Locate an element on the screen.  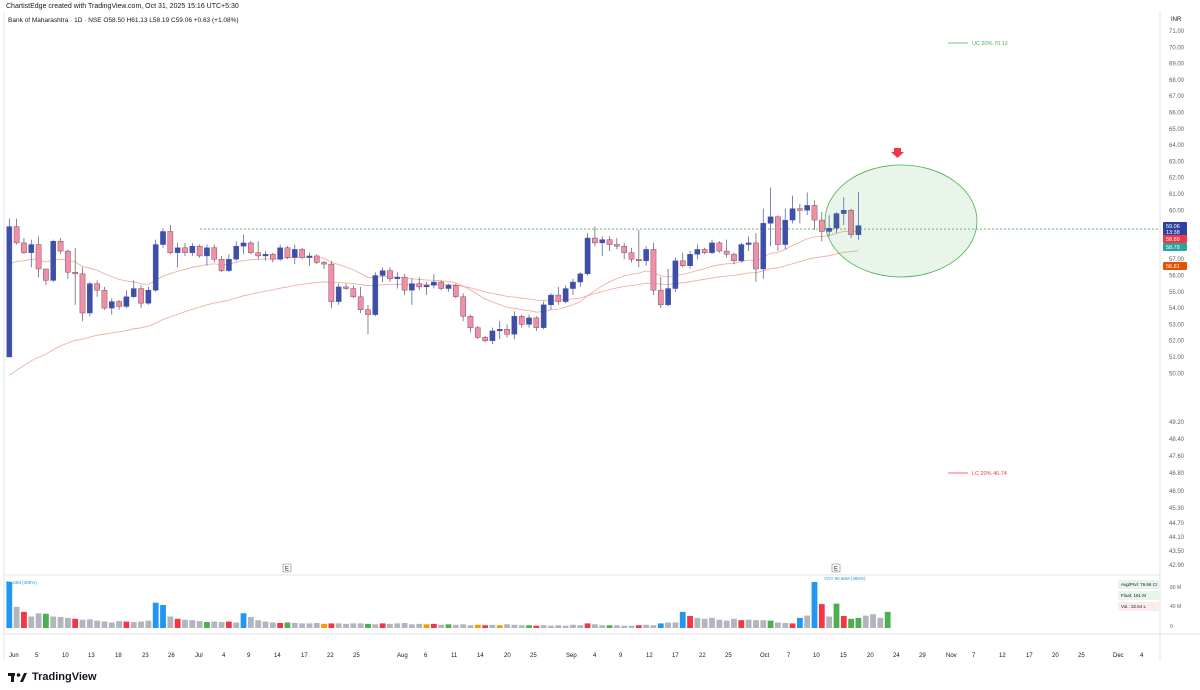
x-tick-label: 22 is located at coordinates (330, 656).